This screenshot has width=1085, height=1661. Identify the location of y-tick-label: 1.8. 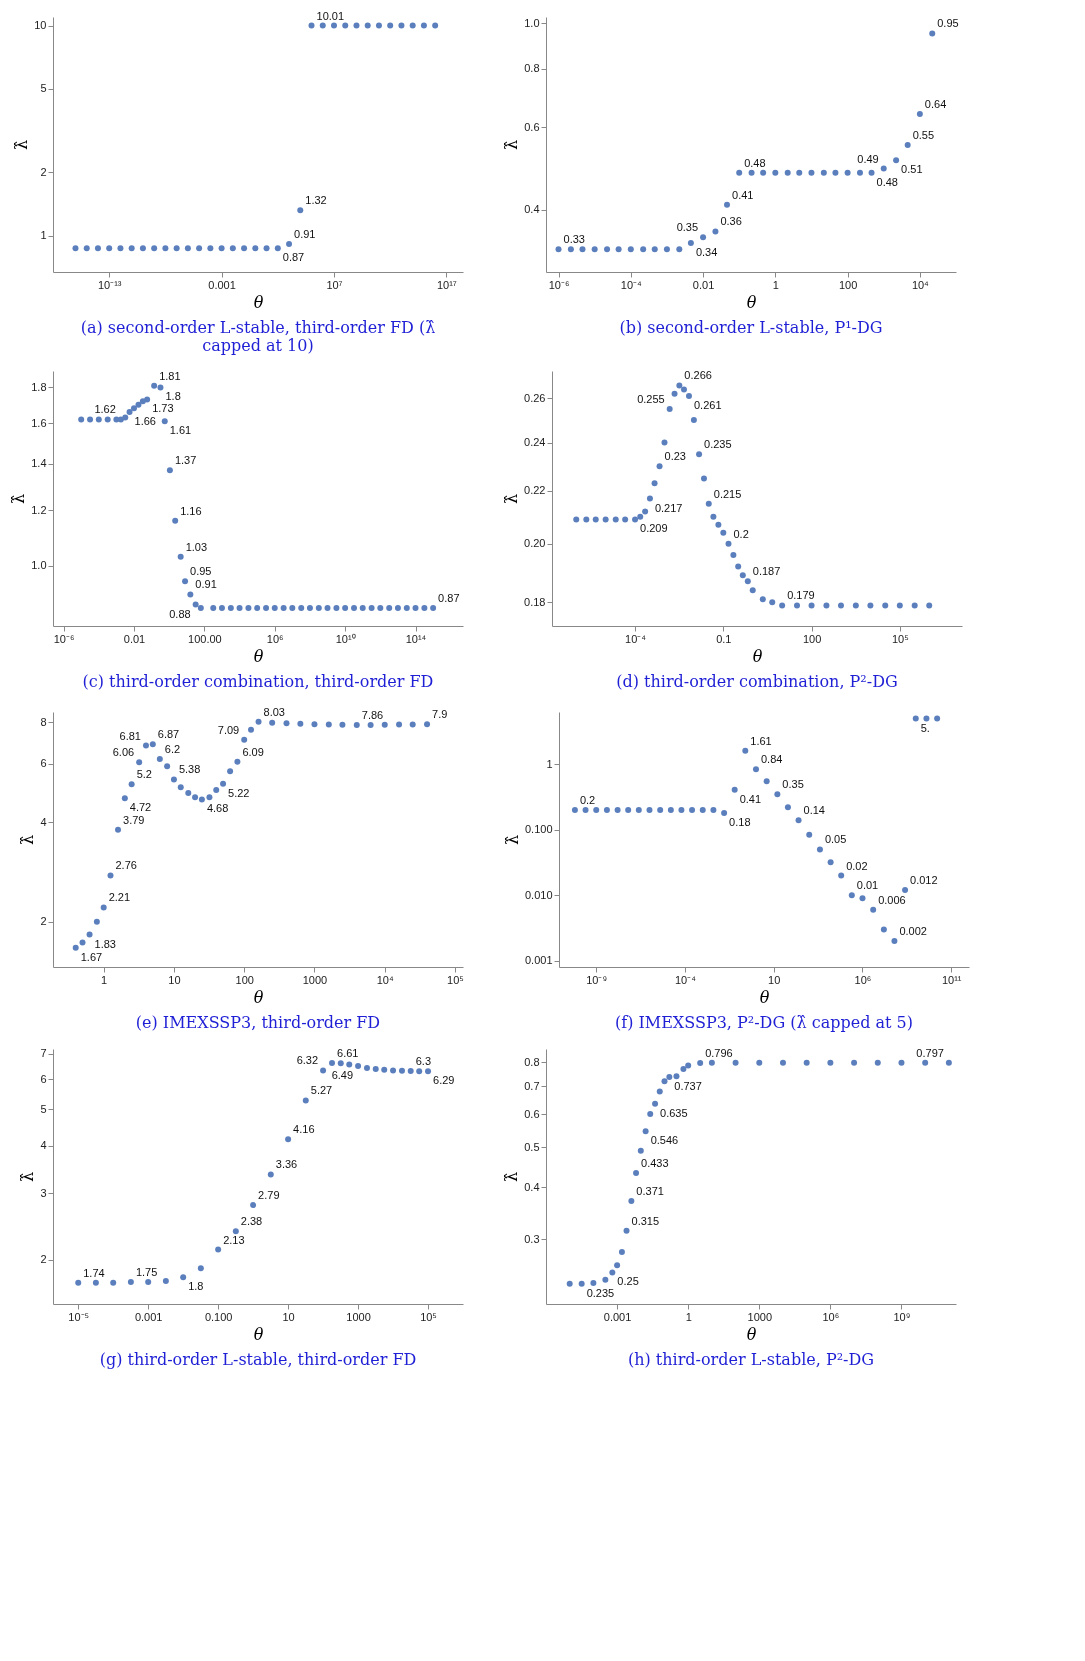
(39, 386).